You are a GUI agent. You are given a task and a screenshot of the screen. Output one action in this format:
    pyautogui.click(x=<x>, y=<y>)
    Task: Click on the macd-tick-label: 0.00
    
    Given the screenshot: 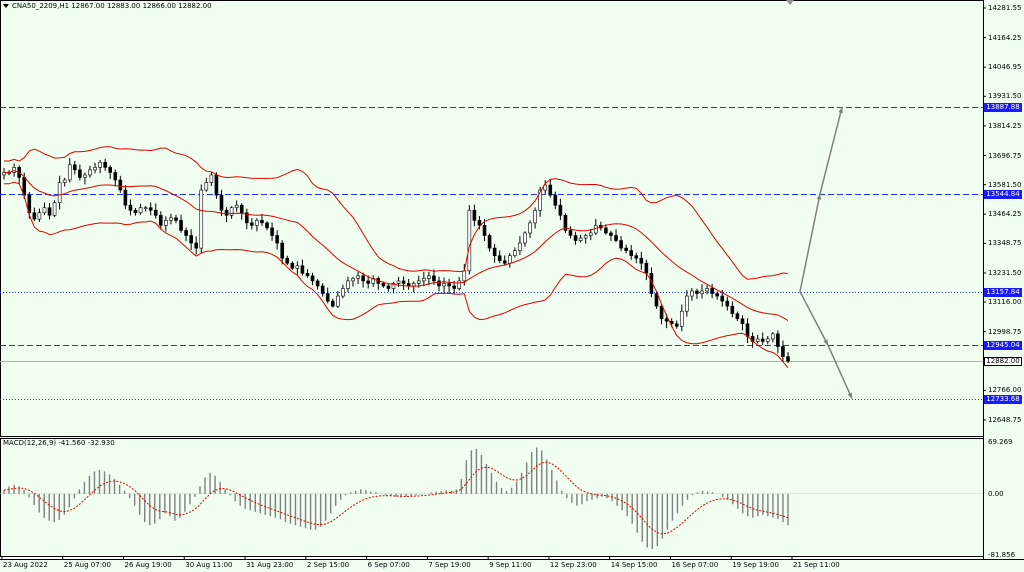 What is the action you would take?
    pyautogui.click(x=996, y=493)
    